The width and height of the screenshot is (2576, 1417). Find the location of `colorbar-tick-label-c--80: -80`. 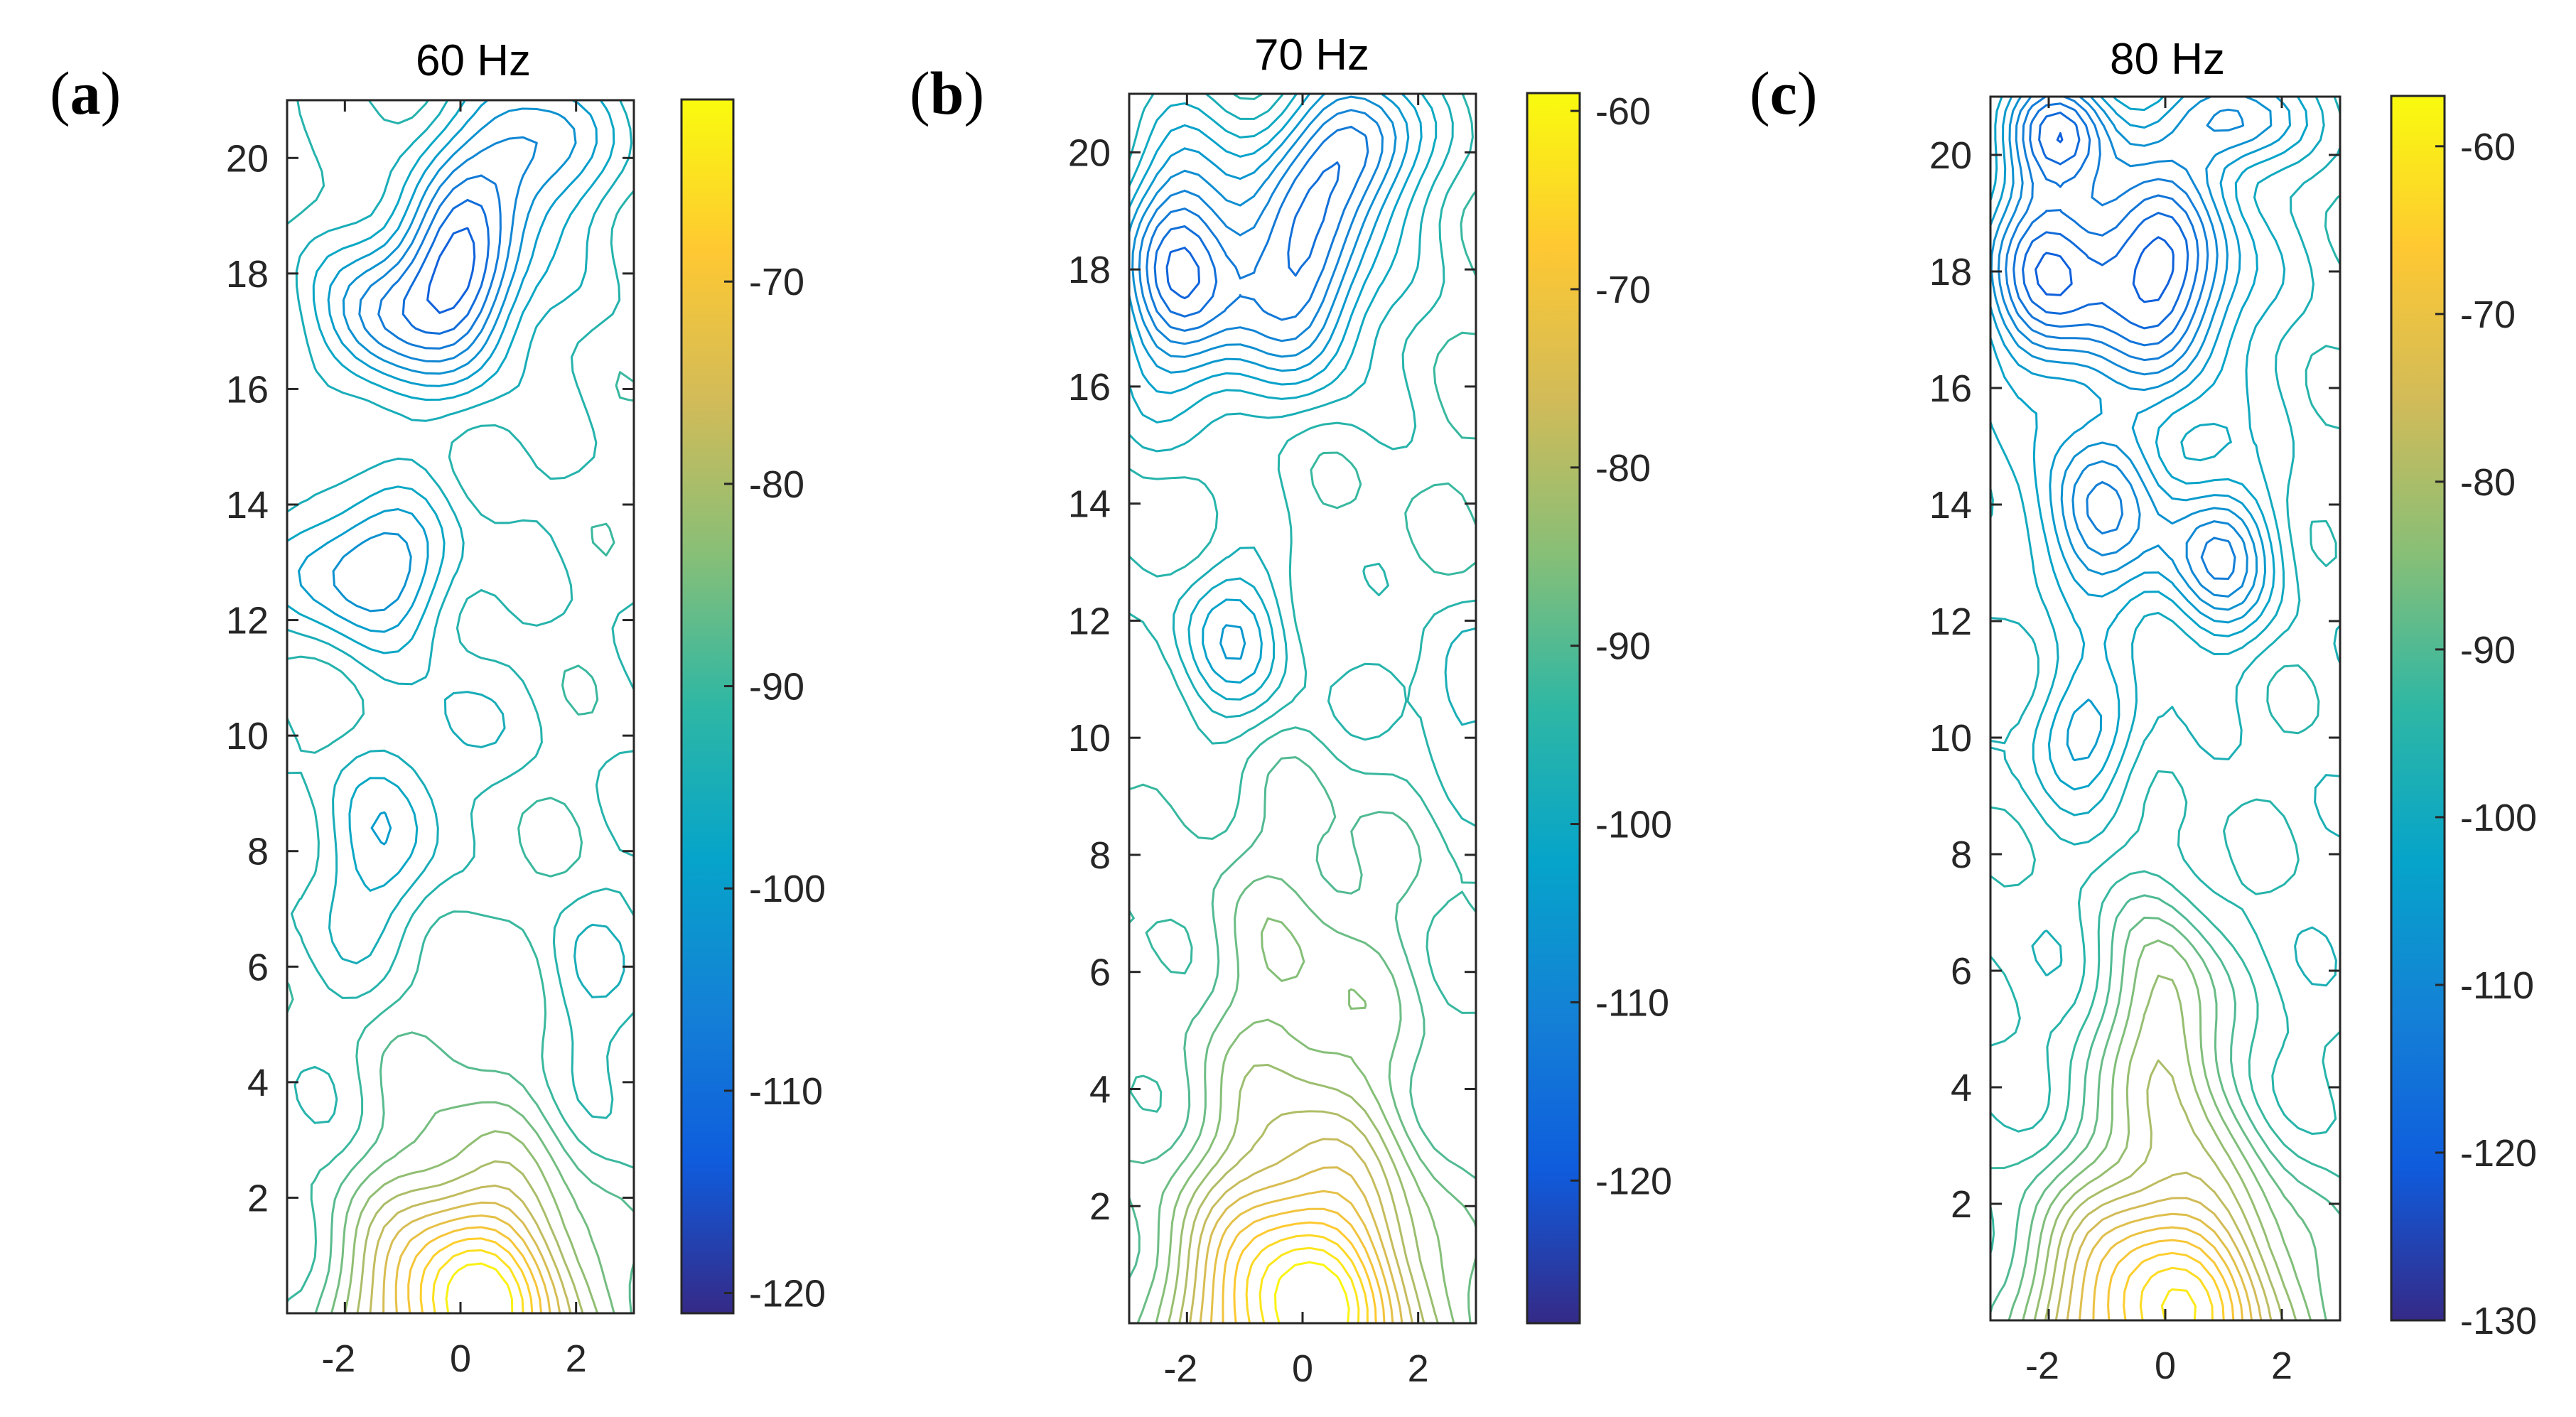

colorbar-tick-label-c--80: -80 is located at coordinates (2488, 482).